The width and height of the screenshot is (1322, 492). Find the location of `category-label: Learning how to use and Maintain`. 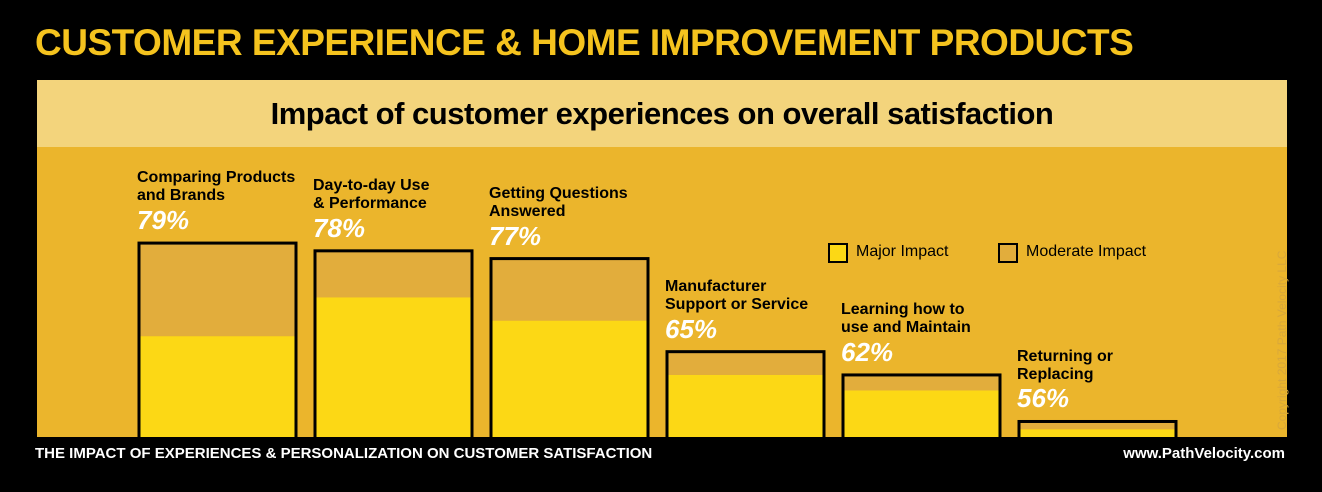

category-label: Learning how to use and Maintain is located at coordinates (906, 318).